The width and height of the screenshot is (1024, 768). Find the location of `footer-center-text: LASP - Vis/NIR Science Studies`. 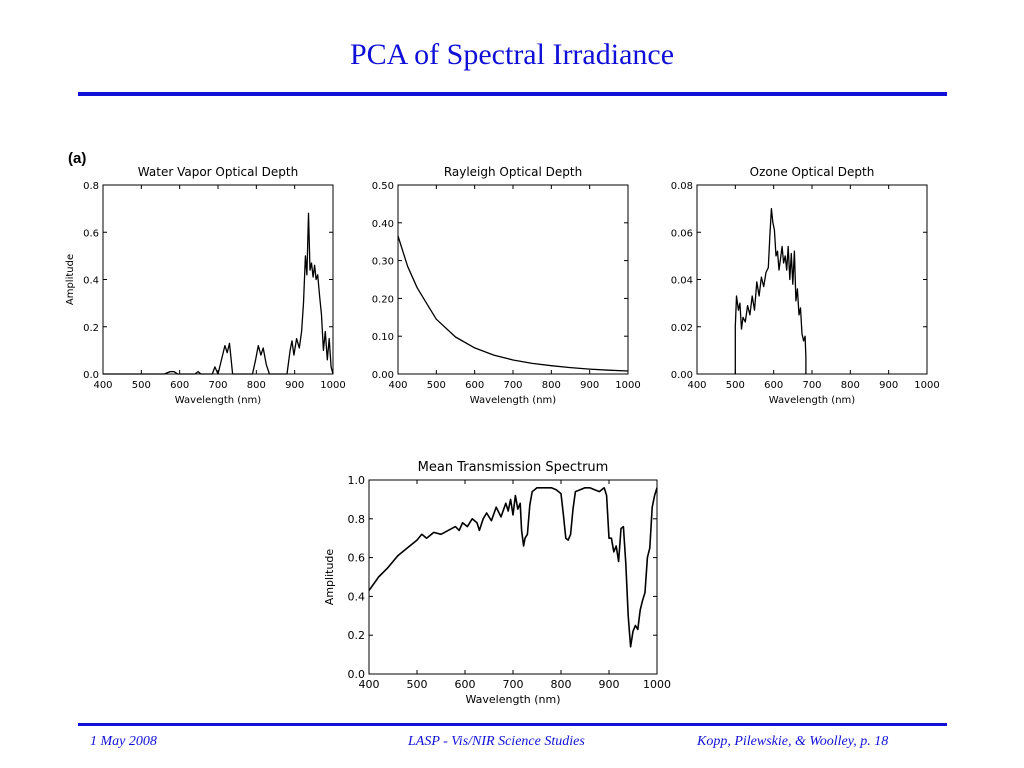

footer-center-text: LASP - Vis/NIR Science Studies is located at coordinates (496, 741).